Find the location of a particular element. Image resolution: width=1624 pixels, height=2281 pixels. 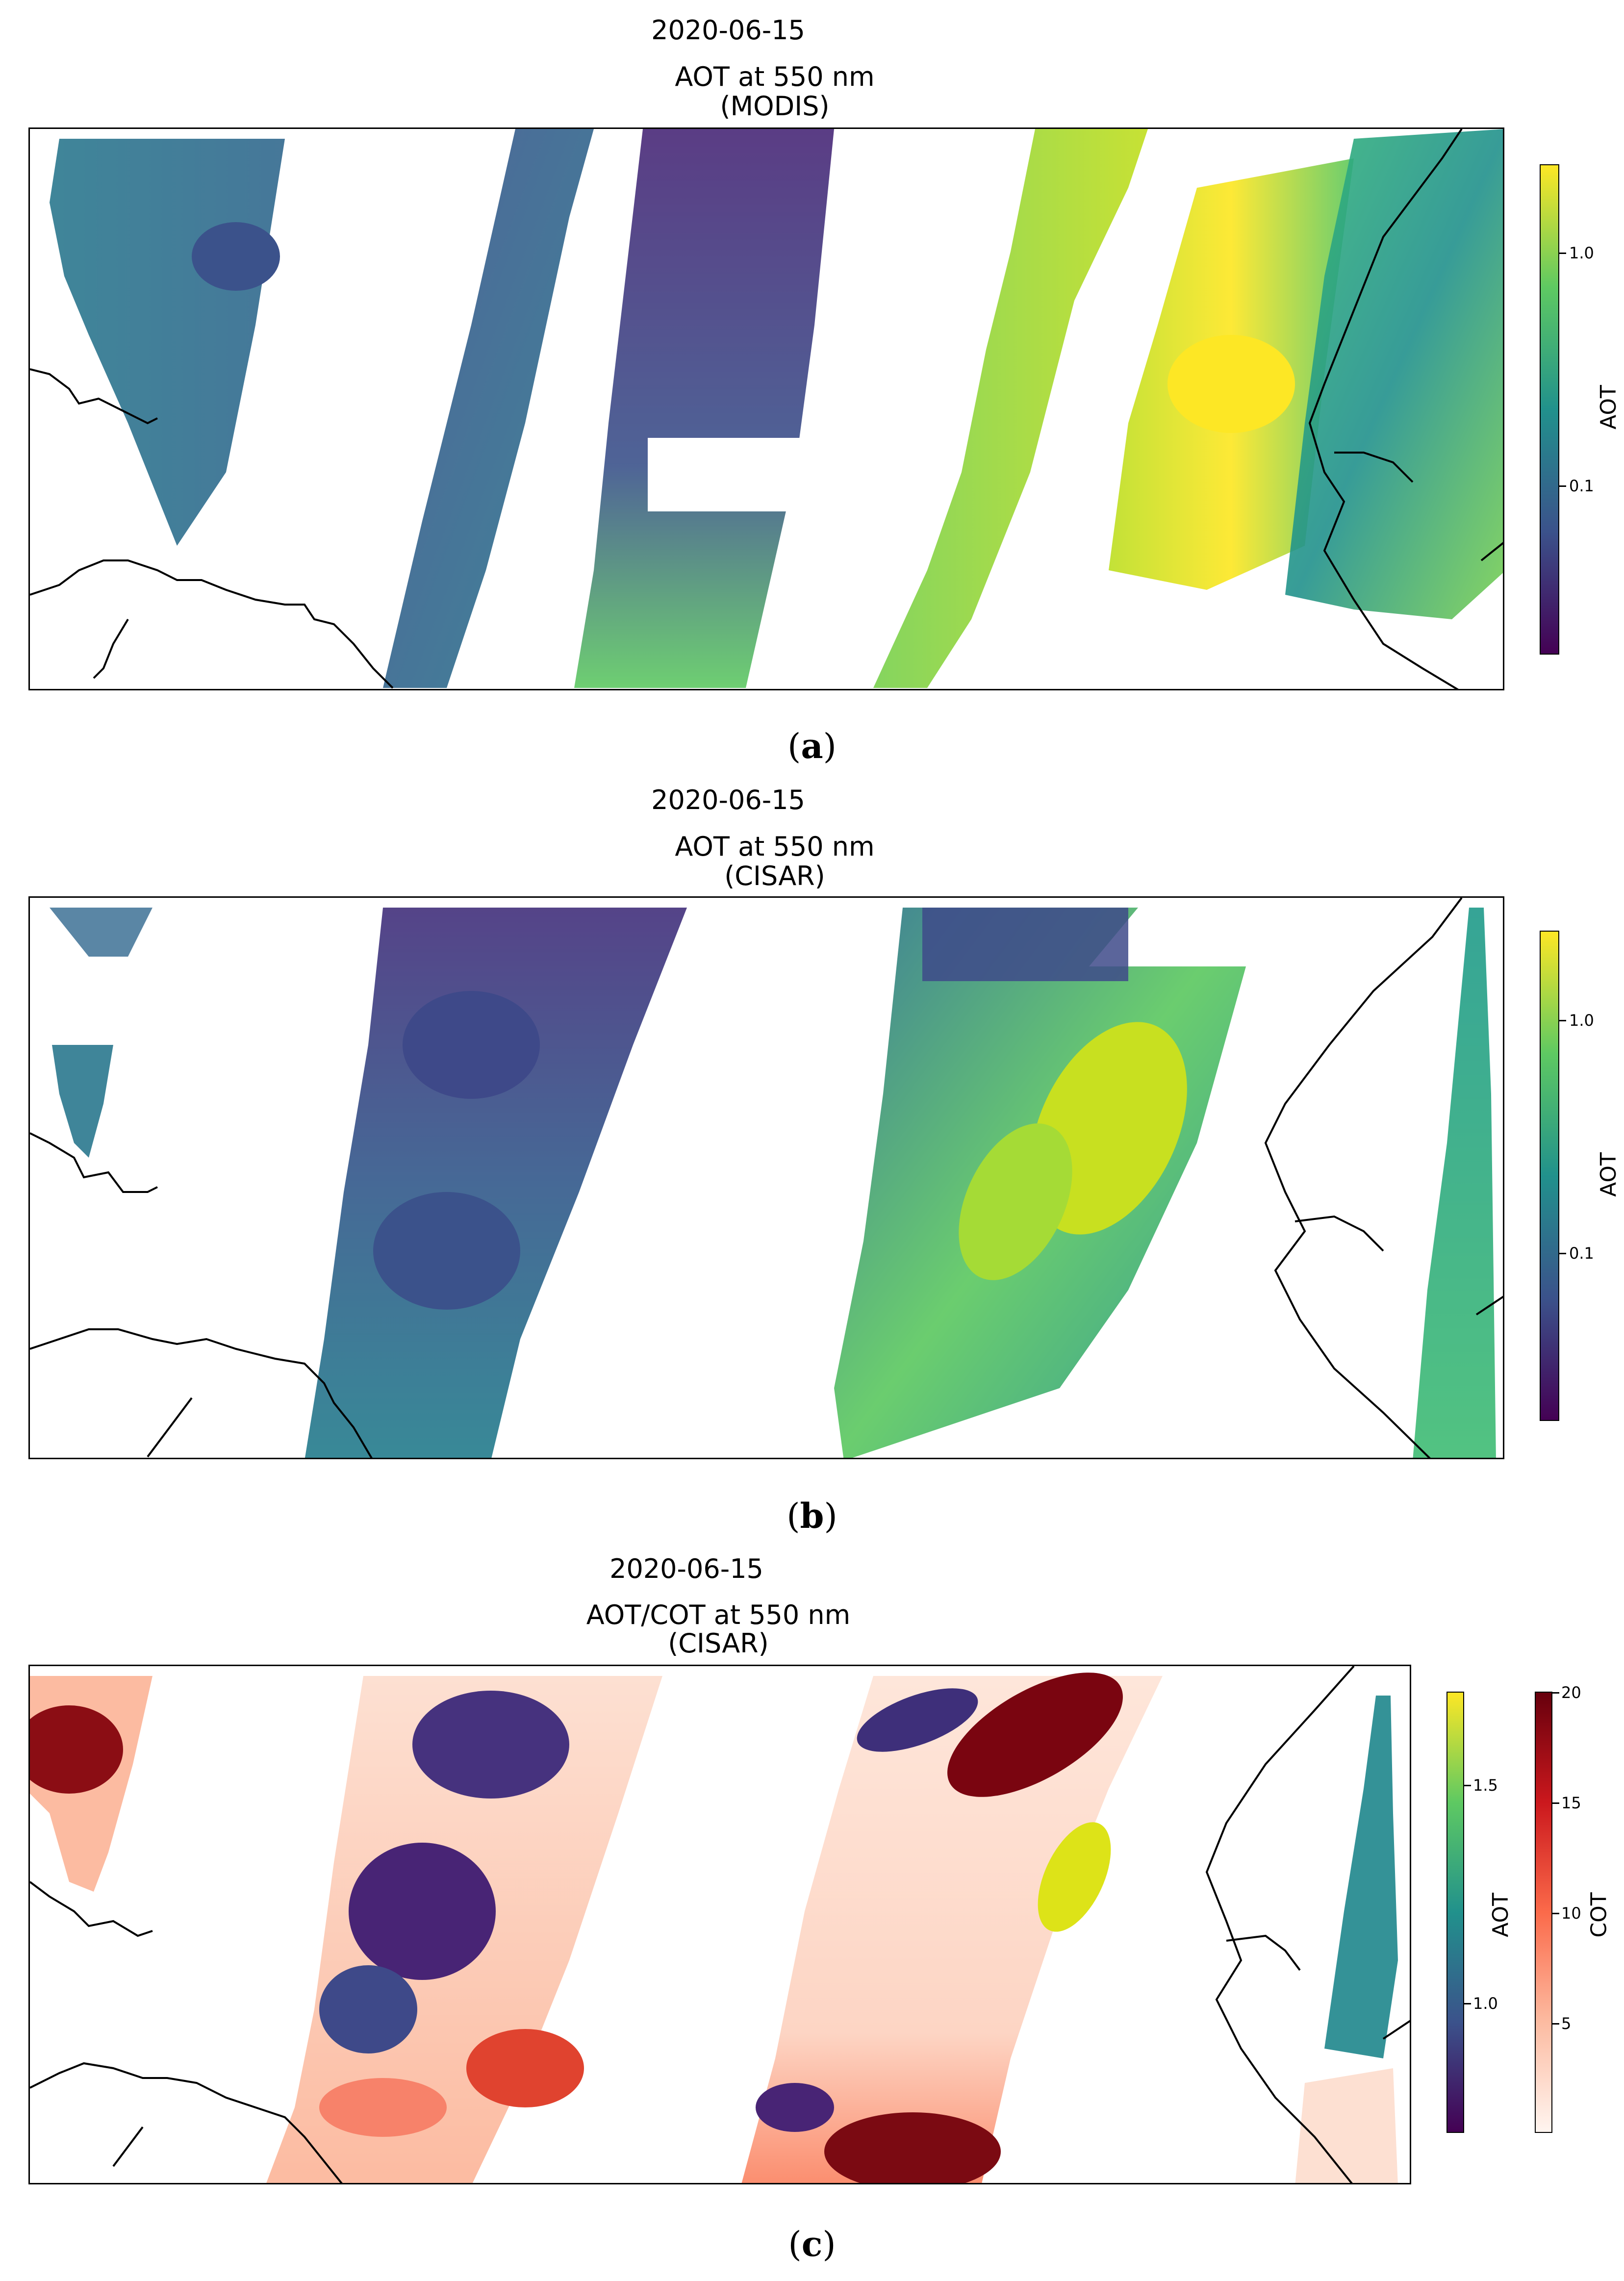

colorbar-label: COT is located at coordinates (1599, 1915).